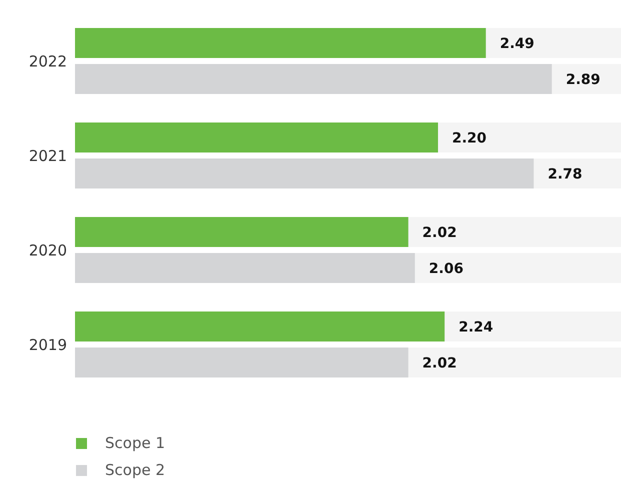 The height and width of the screenshot is (492, 621). Describe the element at coordinates (135, 443) in the screenshot. I see `legend-label: Scope 1` at that location.